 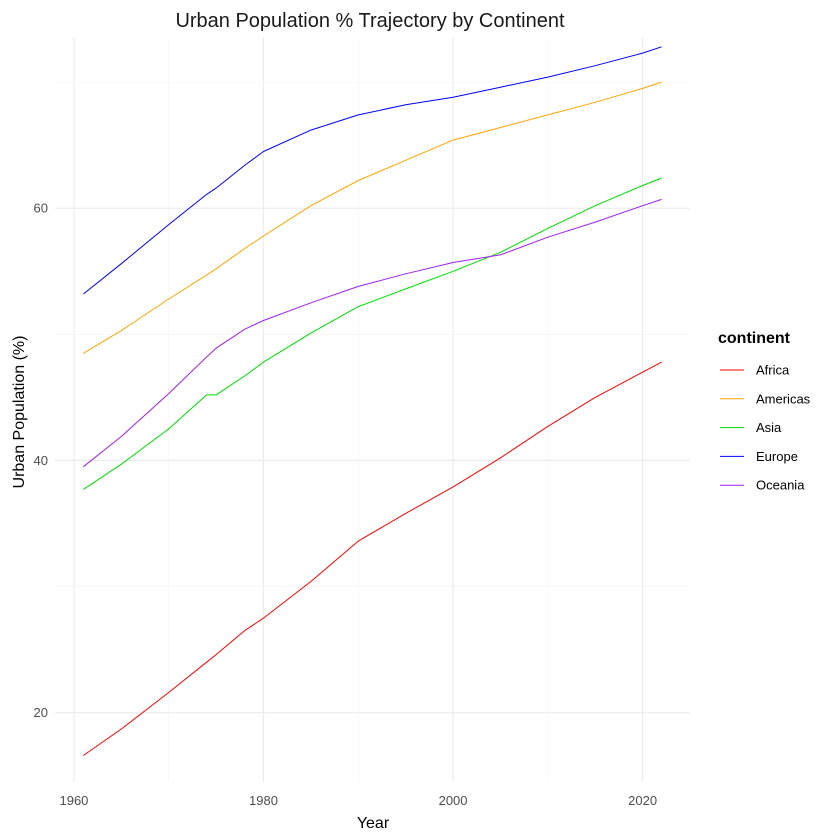 What do you see at coordinates (263, 800) in the screenshot?
I see `x-tick-label: 1980` at bounding box center [263, 800].